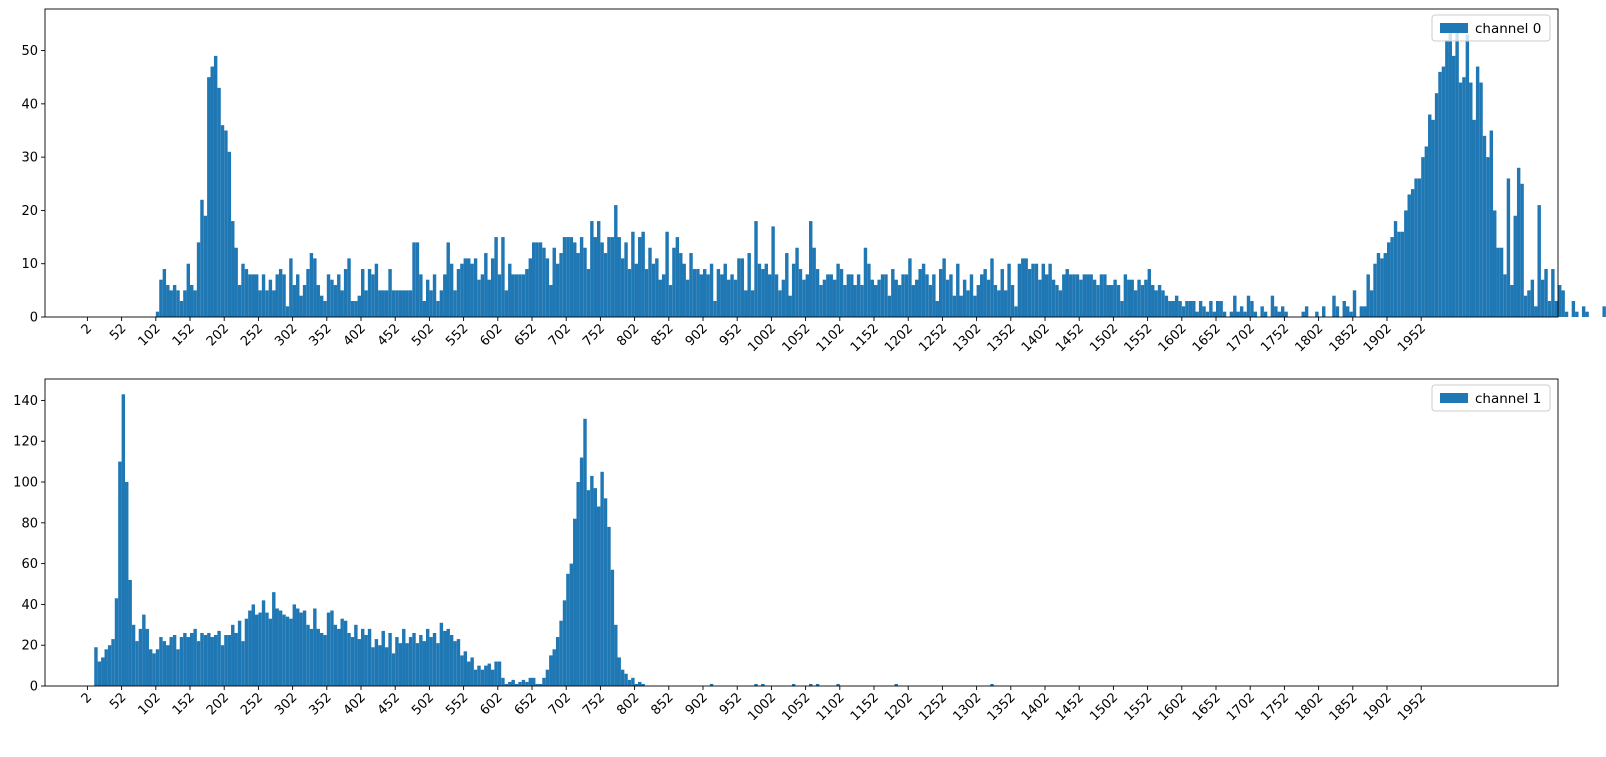  Describe the element at coordinates (29, 564) in the screenshot. I see `y-tick-label: 60` at that location.